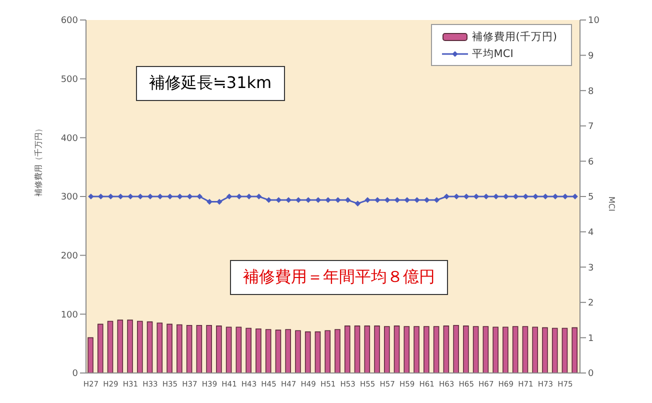 The image size is (652, 403). Describe the element at coordinates (591, 268) in the screenshot. I see `y2-tick-label: 3` at that location.